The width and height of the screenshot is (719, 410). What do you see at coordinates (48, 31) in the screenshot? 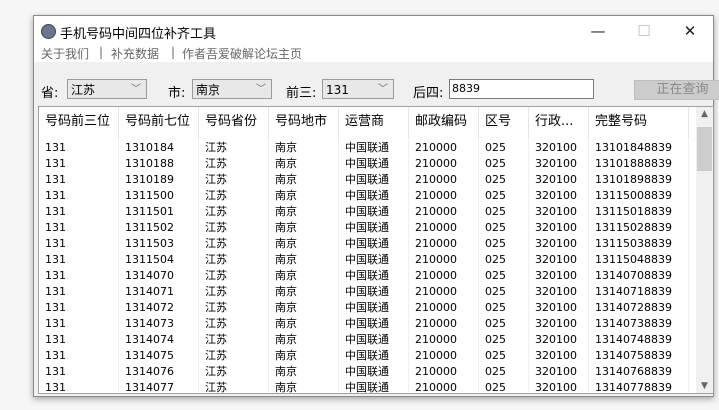
I see `app-icon` at bounding box center [48, 31].